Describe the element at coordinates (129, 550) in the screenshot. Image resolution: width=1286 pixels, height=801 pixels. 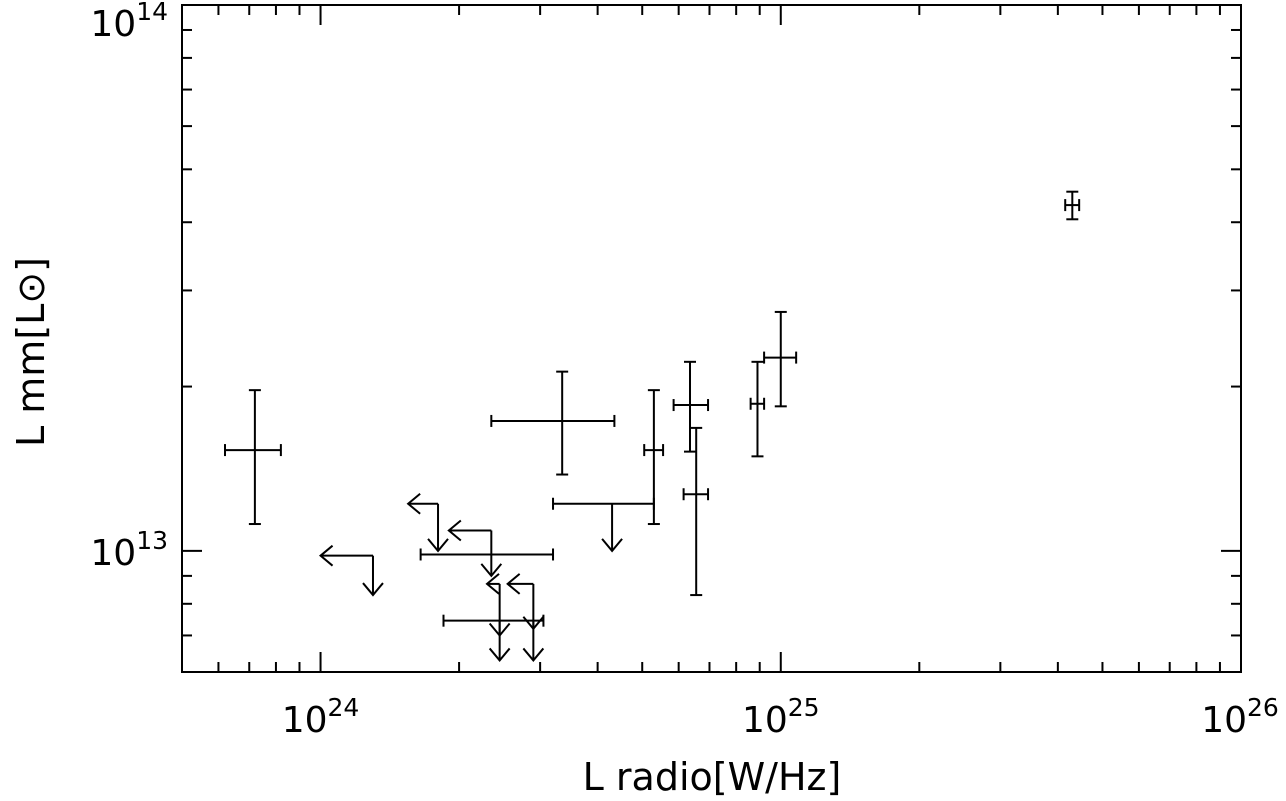
I see `y-tick-label: 1013` at that location.